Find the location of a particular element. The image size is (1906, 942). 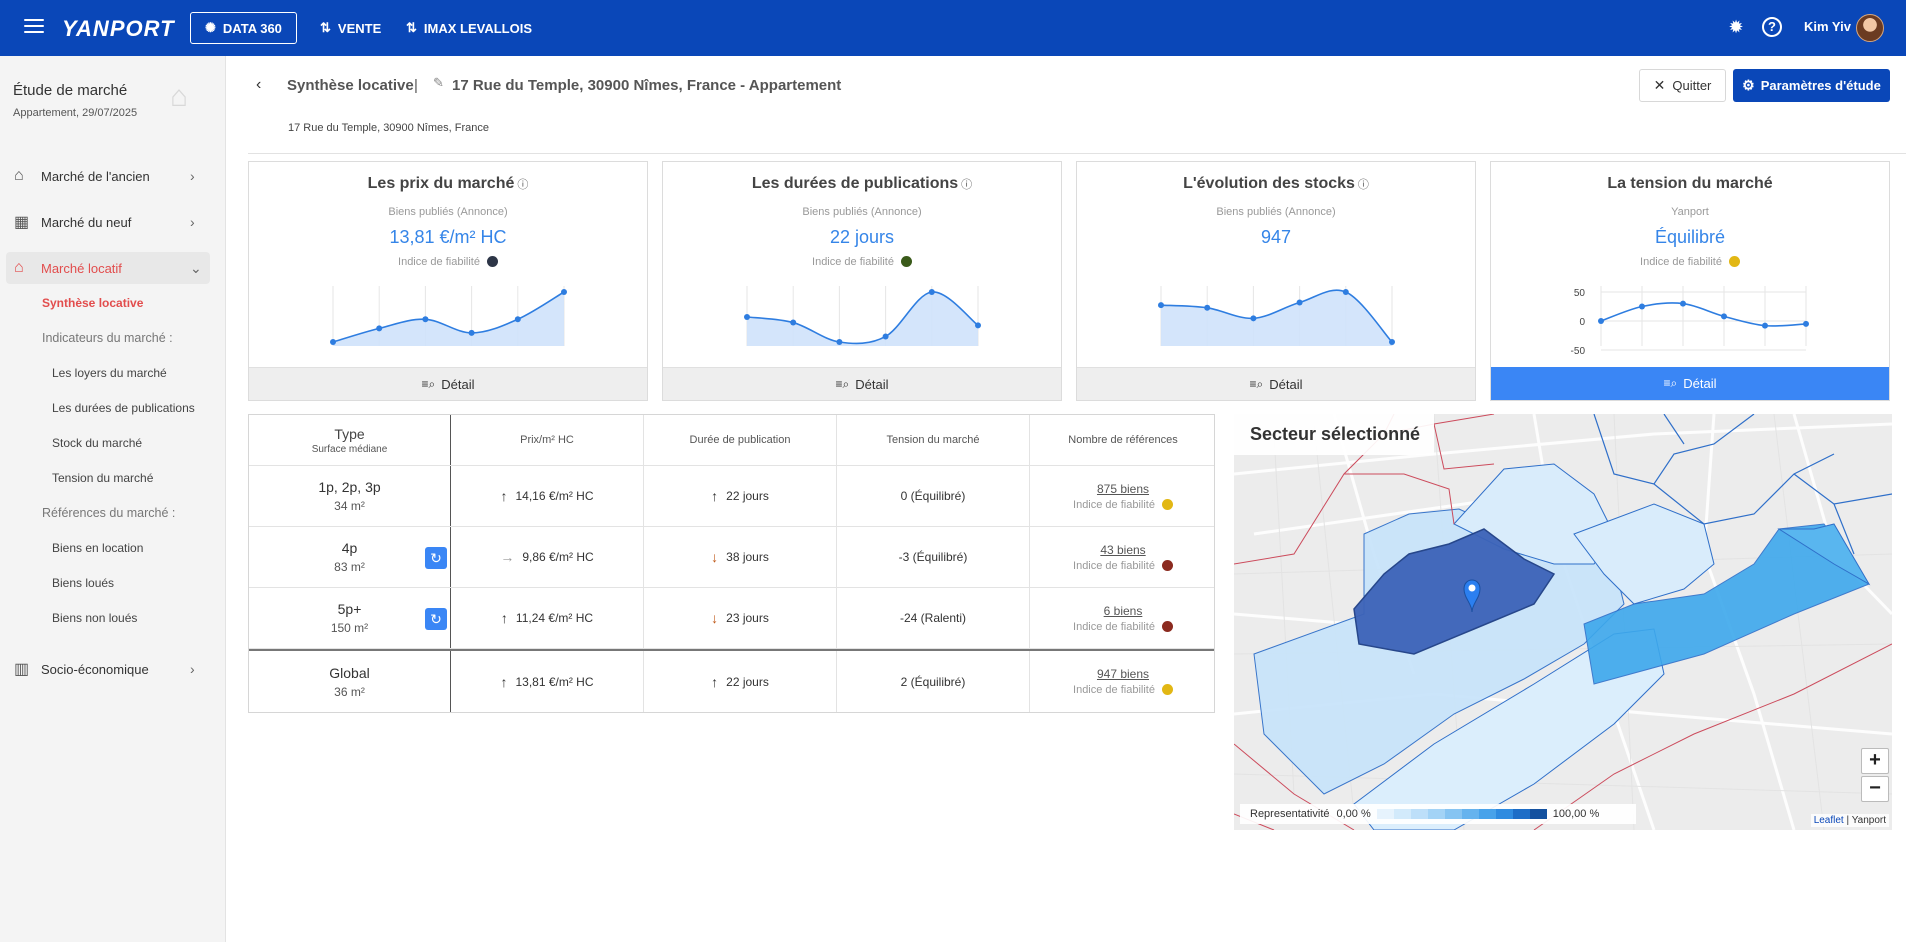

sidebar-sub-loyers: Les loyers du marché is located at coordinates (109, 373).